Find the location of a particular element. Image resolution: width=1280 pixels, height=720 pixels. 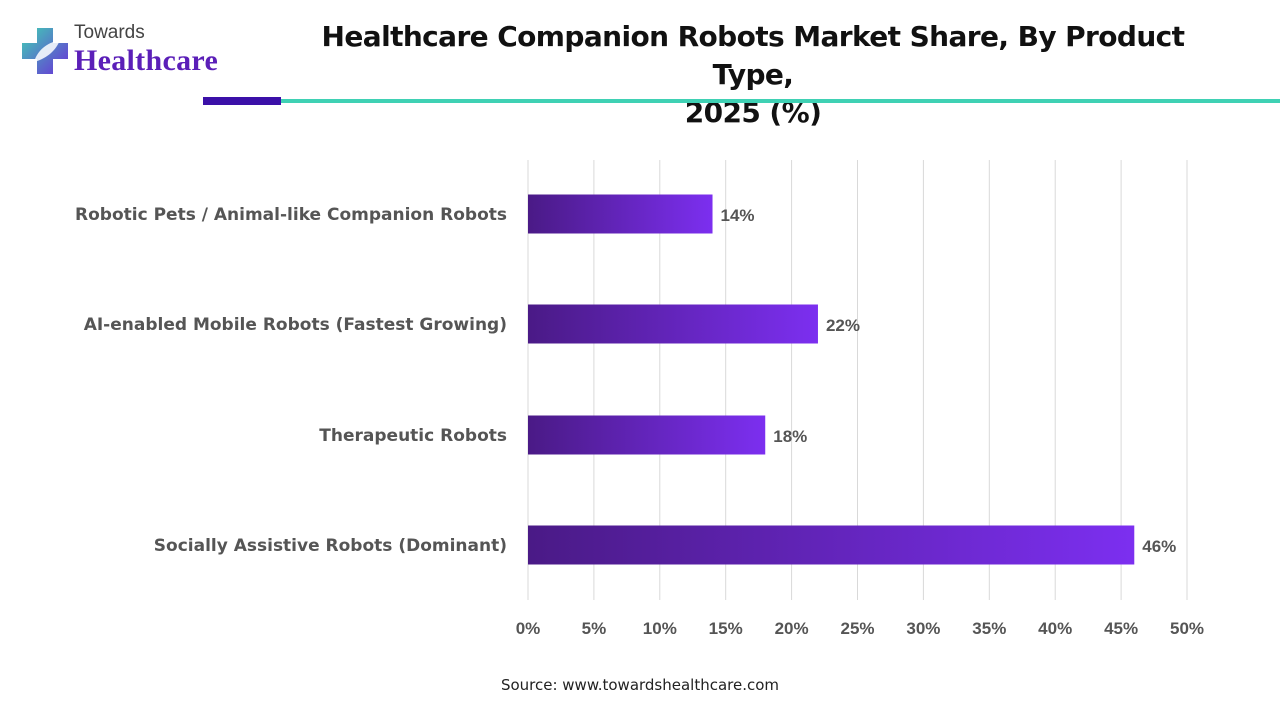

category-label: Therapeutic Robots is located at coordinates (413, 436).